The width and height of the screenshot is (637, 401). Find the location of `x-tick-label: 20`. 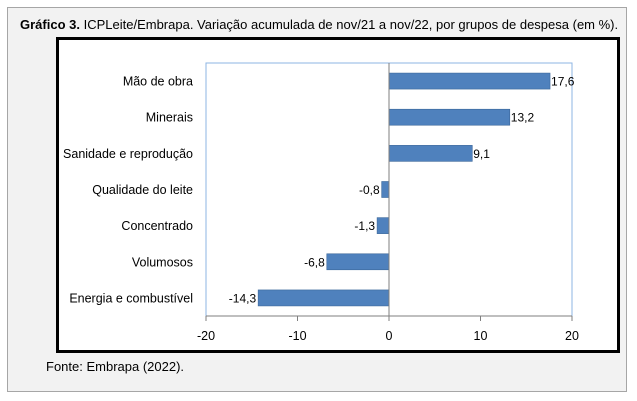

x-tick-label: 20 is located at coordinates (572, 336).